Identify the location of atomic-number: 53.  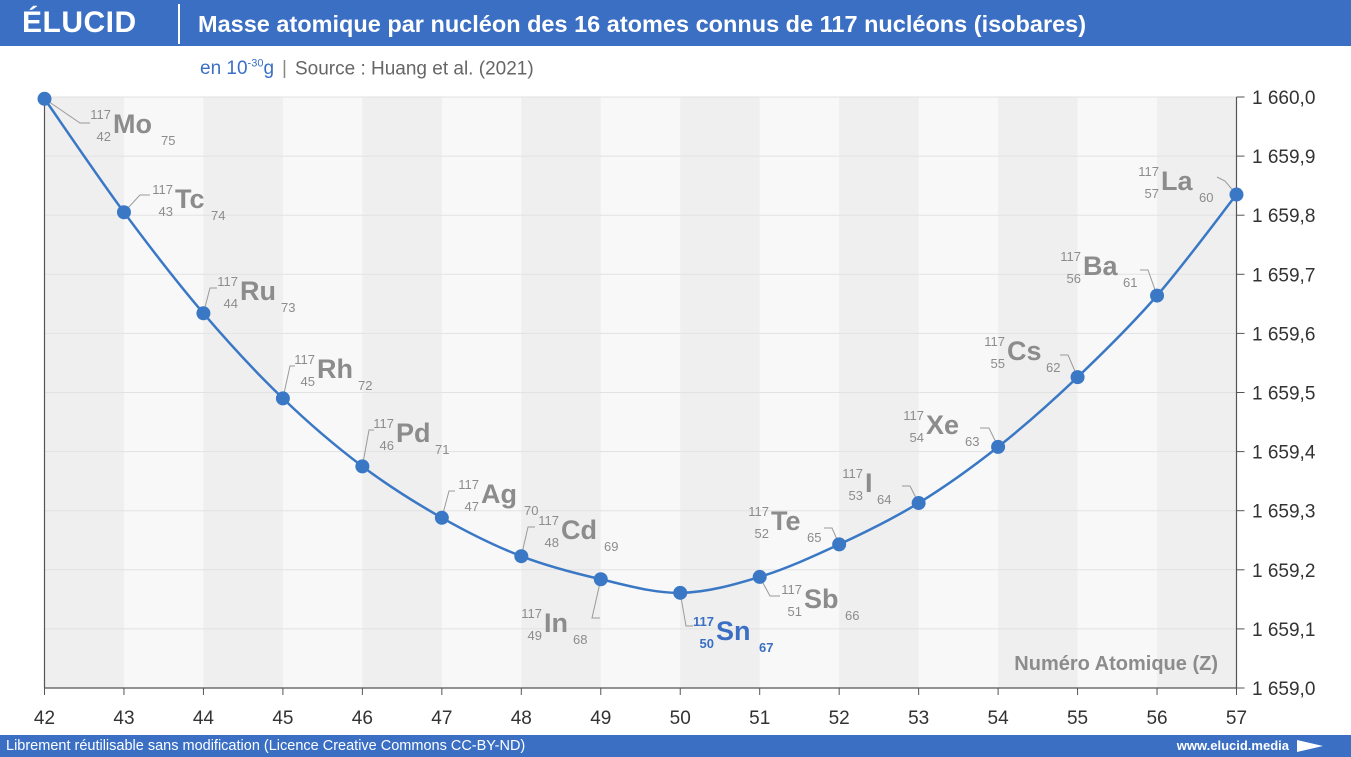
(856, 495).